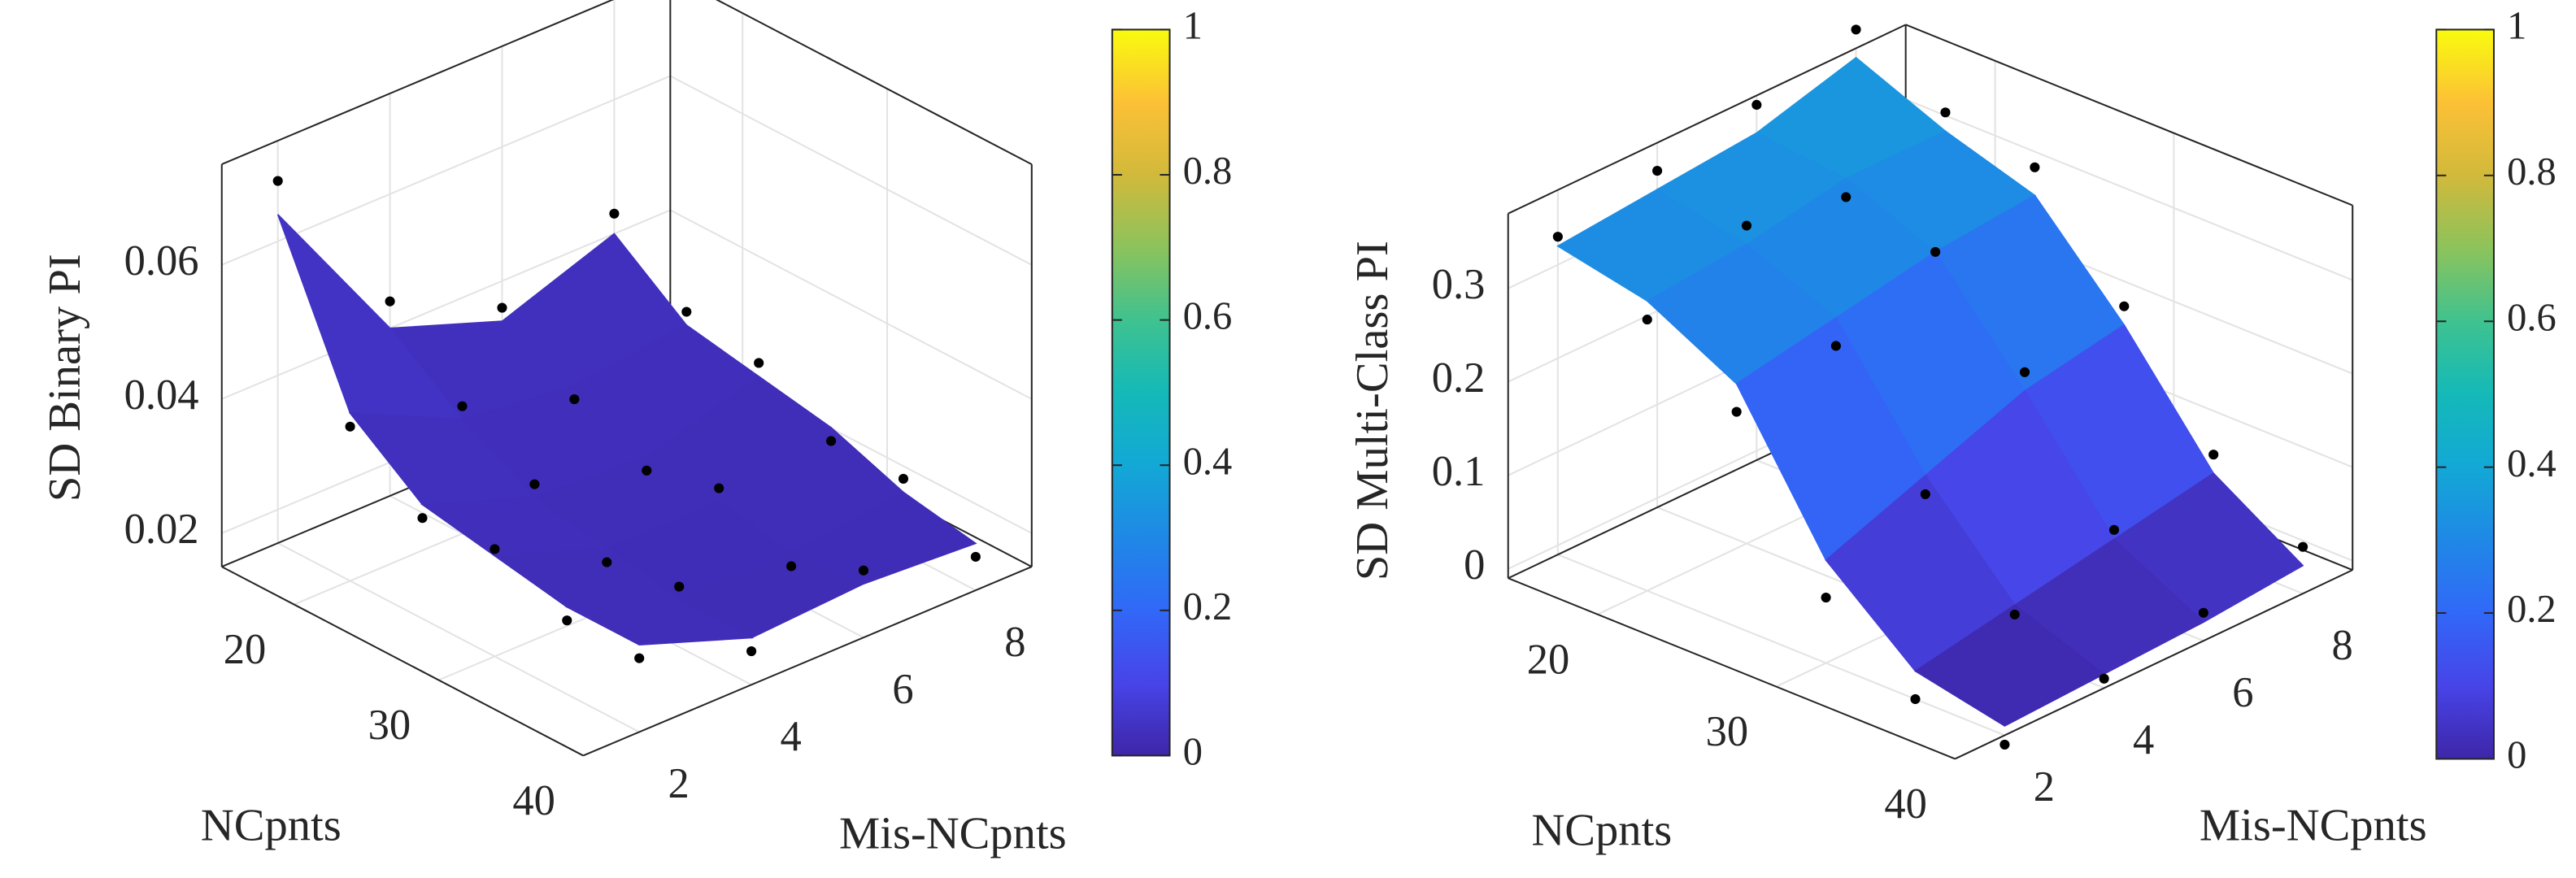 This screenshot has width=2576, height=878. I want to click on z-tick-label: 0.06, so click(161, 261).